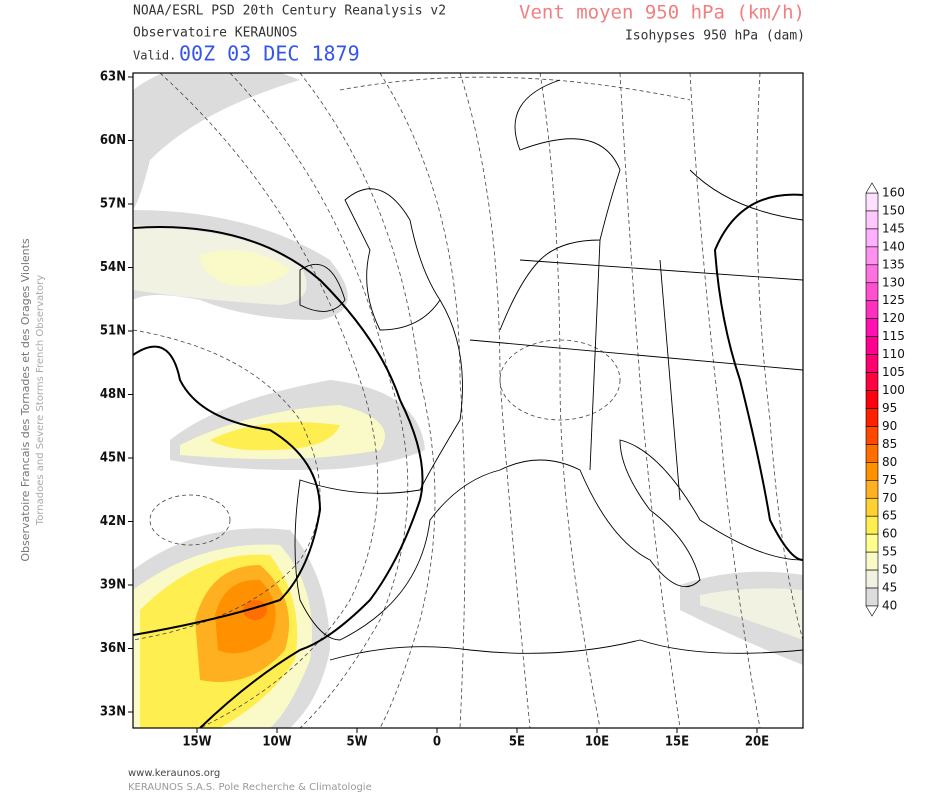 The height and width of the screenshot is (800, 937). Describe the element at coordinates (889, 408) in the screenshot. I see `colorbar-label: 95` at that location.